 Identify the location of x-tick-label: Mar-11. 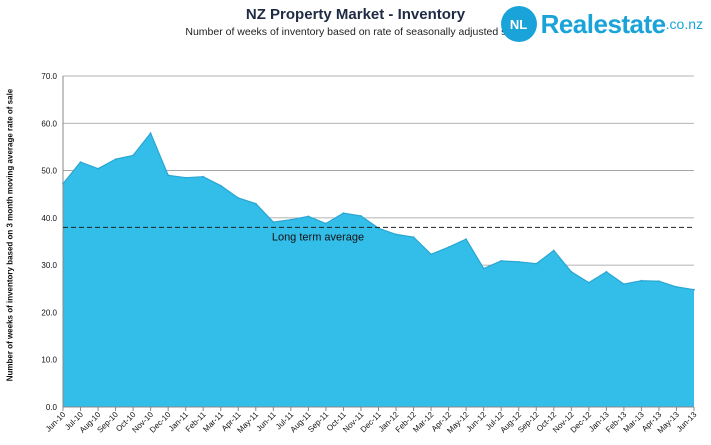
(213, 422).